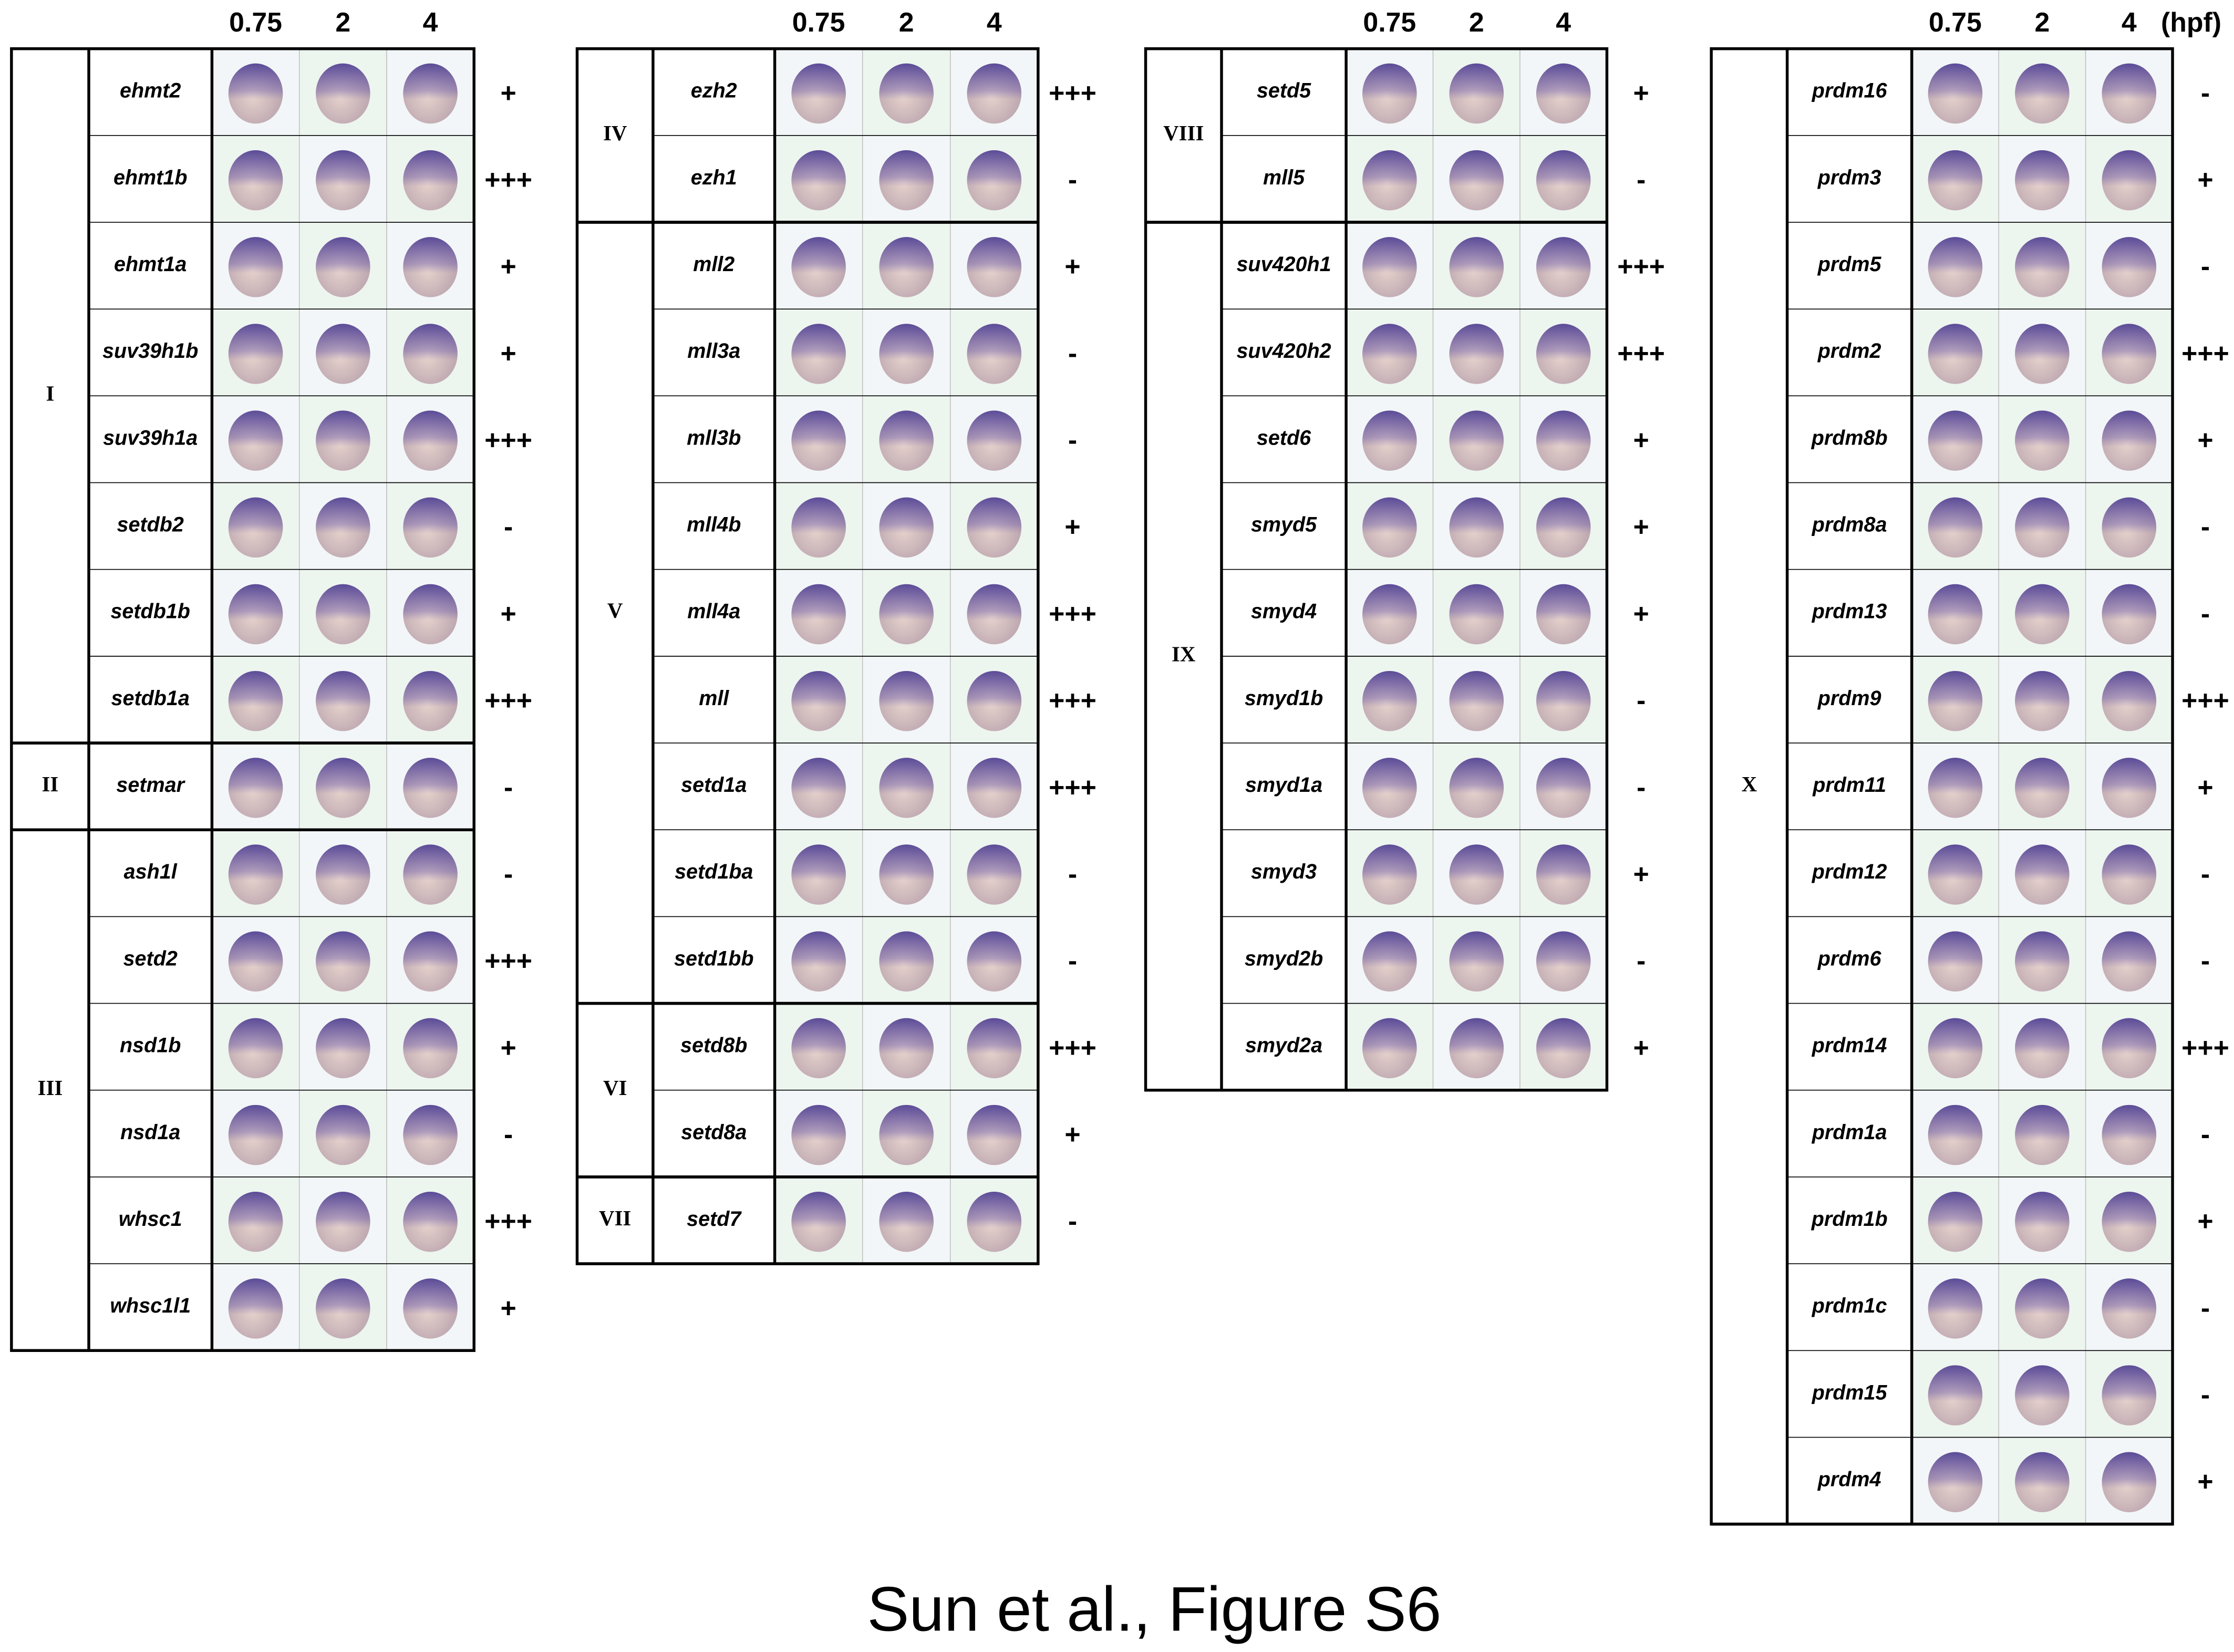 This screenshot has height=1652, width=2234. What do you see at coordinates (1284, 177) in the screenshot?
I see `gene-name: mll5` at bounding box center [1284, 177].